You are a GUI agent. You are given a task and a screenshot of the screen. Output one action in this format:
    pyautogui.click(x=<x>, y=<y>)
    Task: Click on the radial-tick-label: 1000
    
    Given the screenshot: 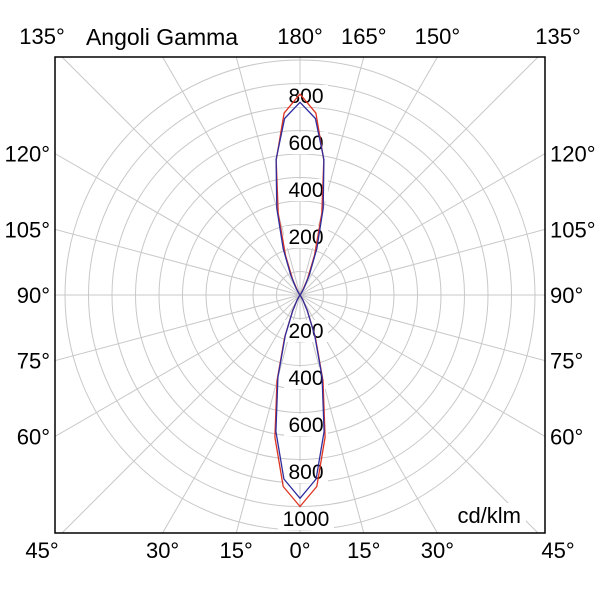 What is the action you would take?
    pyautogui.click(x=306, y=519)
    